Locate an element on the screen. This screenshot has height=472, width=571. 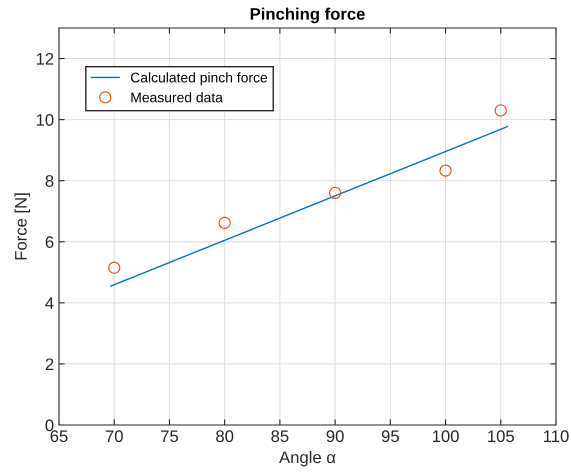
x-tick-label: 70 is located at coordinates (114, 436).